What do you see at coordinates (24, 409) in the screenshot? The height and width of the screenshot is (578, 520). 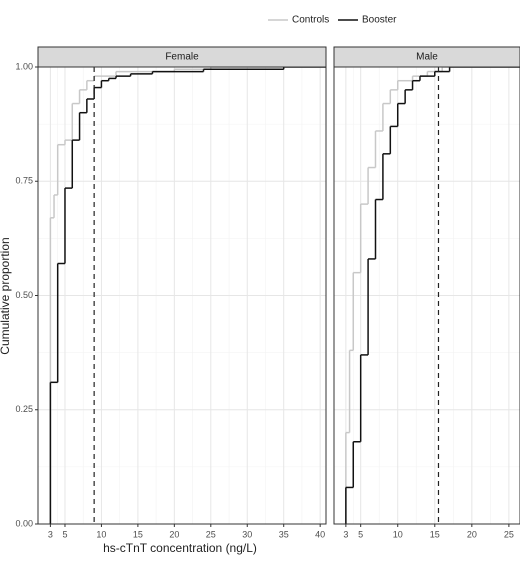 I see `y-tick-label: 0.25` at bounding box center [24, 409].